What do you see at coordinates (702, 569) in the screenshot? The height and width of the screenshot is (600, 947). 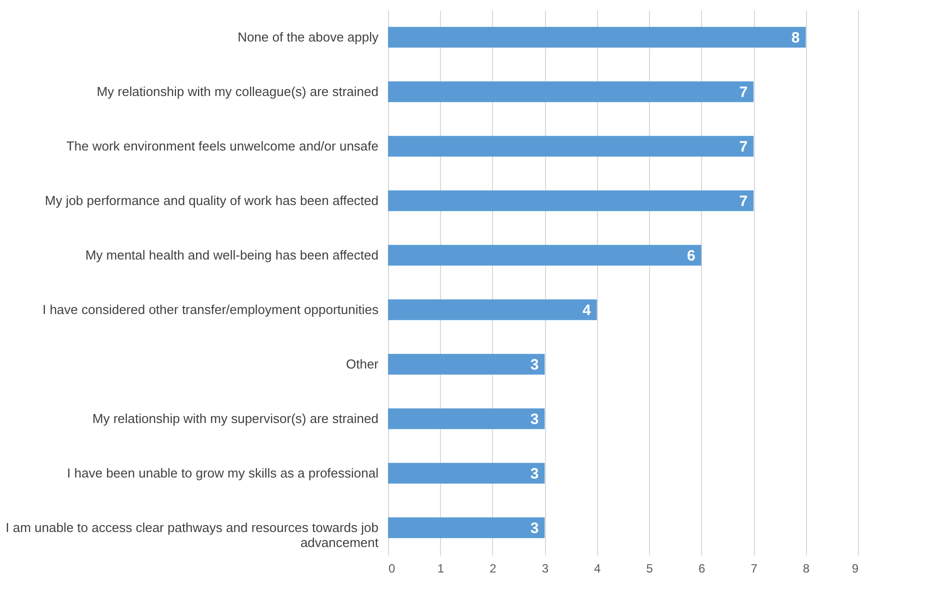 I see `x-tick-label: 6` at bounding box center [702, 569].